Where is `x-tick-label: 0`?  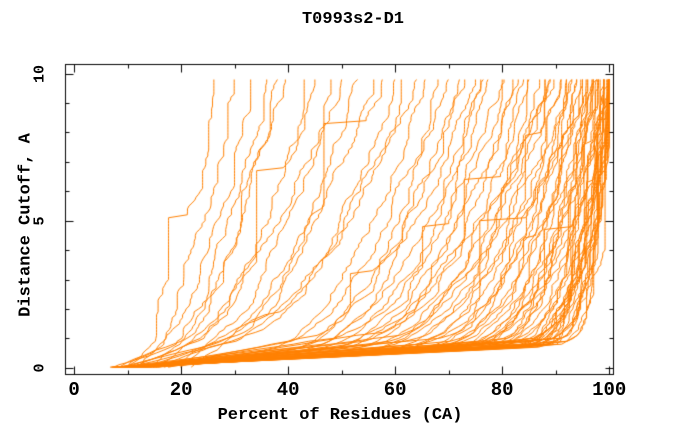 x-tick-label: 0 is located at coordinates (74, 390).